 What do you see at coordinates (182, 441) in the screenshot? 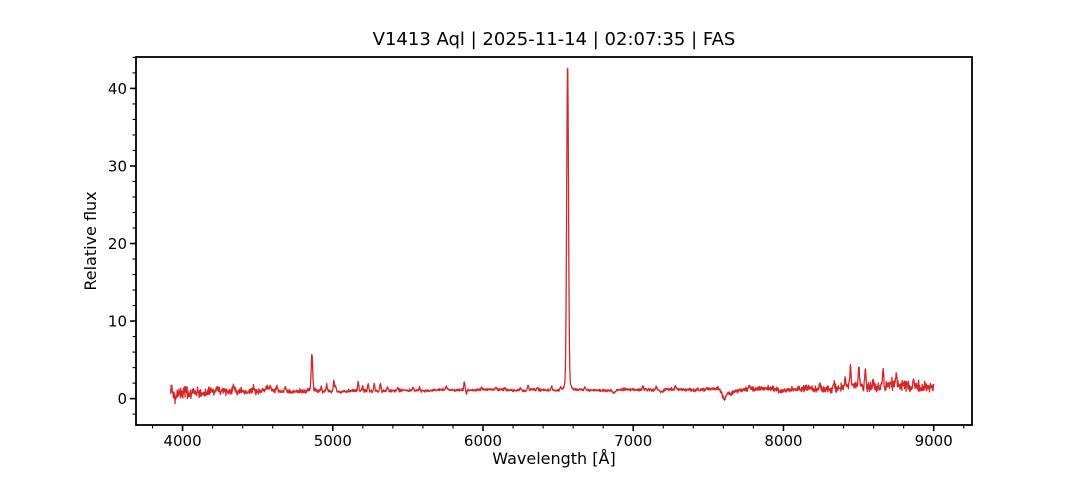
I see `x-tick-label: 4000` at bounding box center [182, 441].